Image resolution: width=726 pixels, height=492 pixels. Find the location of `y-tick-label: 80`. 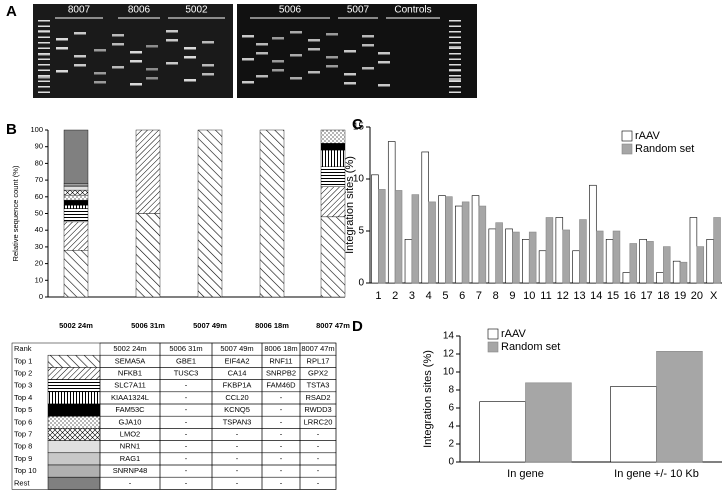

y-tick-label: 80 is located at coordinates (39, 162).